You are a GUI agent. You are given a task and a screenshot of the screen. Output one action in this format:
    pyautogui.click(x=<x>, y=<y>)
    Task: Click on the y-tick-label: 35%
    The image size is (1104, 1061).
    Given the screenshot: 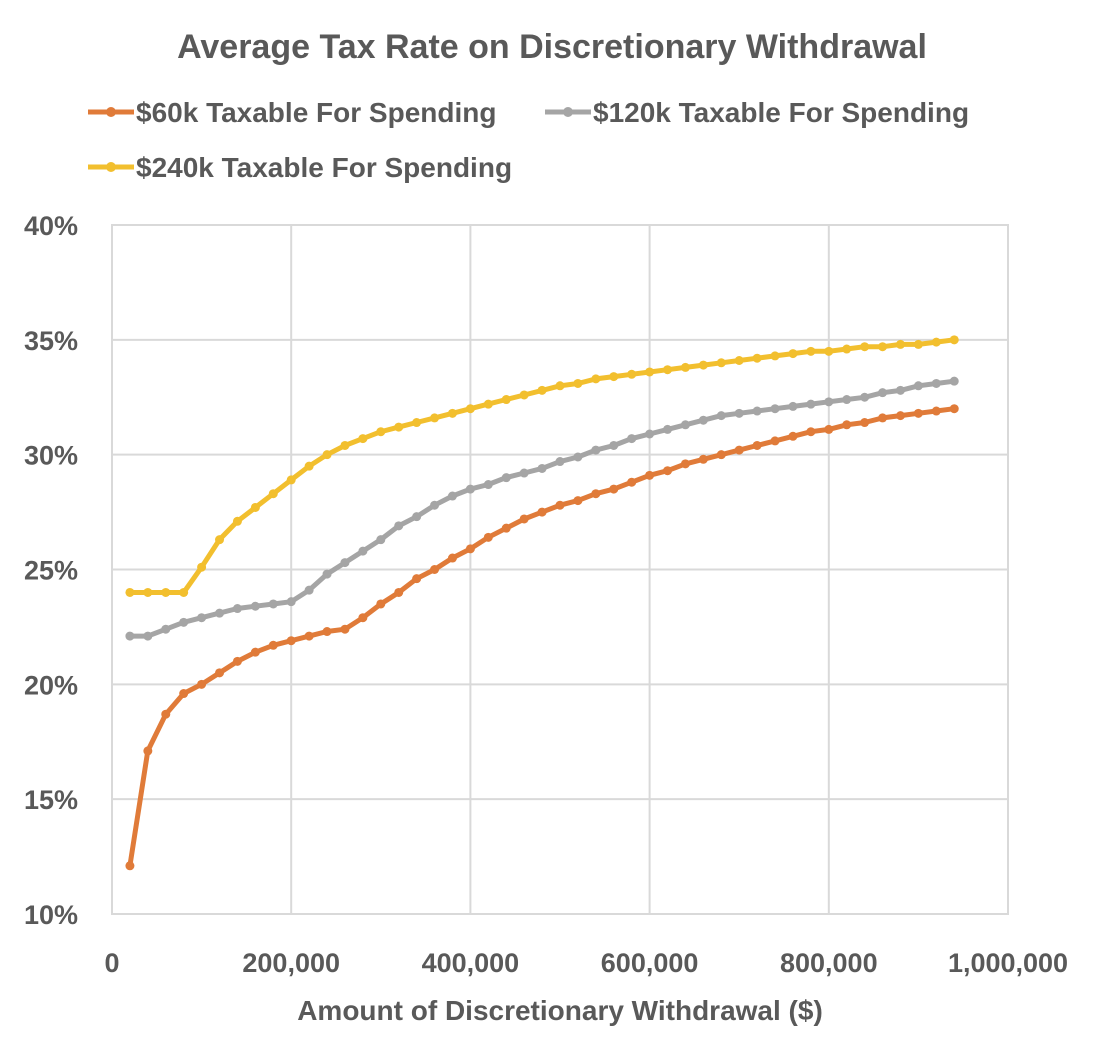 What is the action you would take?
    pyautogui.click(x=51, y=341)
    